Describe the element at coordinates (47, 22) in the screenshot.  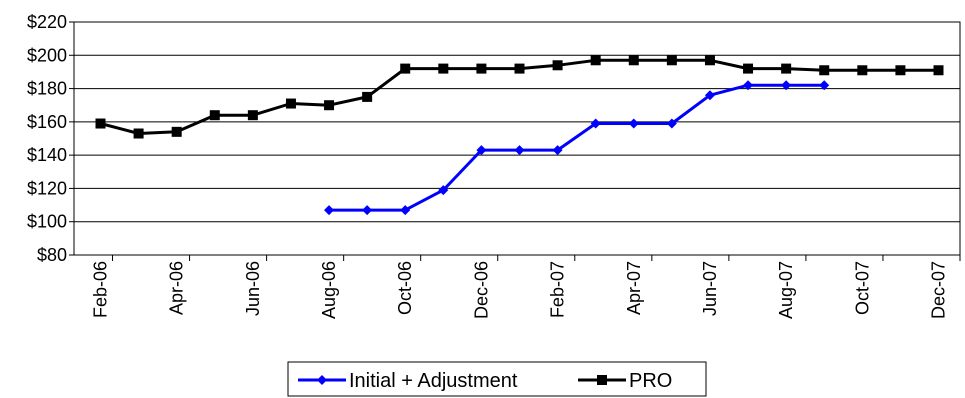
I see `y-tick-label: $220` at that location.